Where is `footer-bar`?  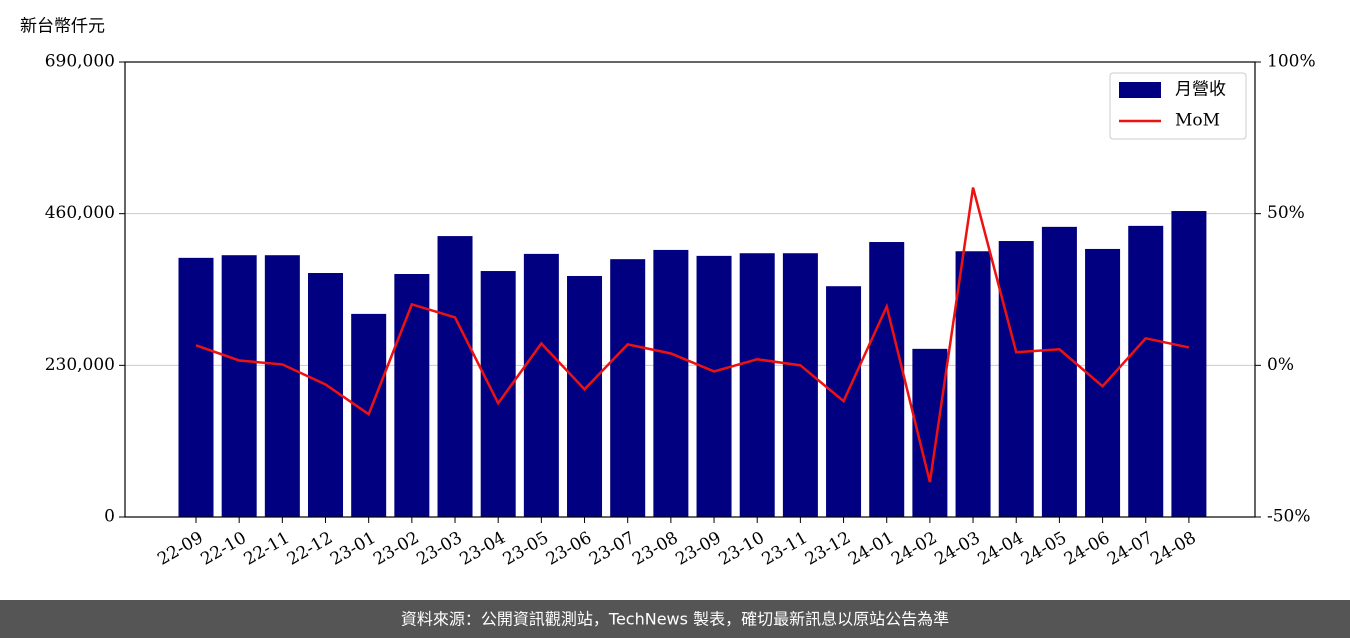 footer-bar is located at coordinates (675, 619).